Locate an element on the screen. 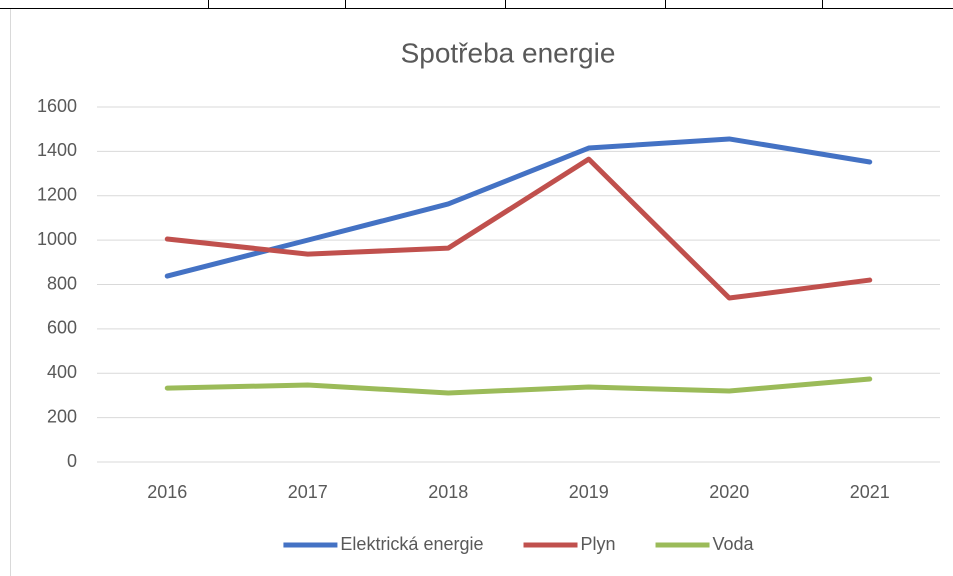  y-tick-label: 1400 is located at coordinates (57, 150).